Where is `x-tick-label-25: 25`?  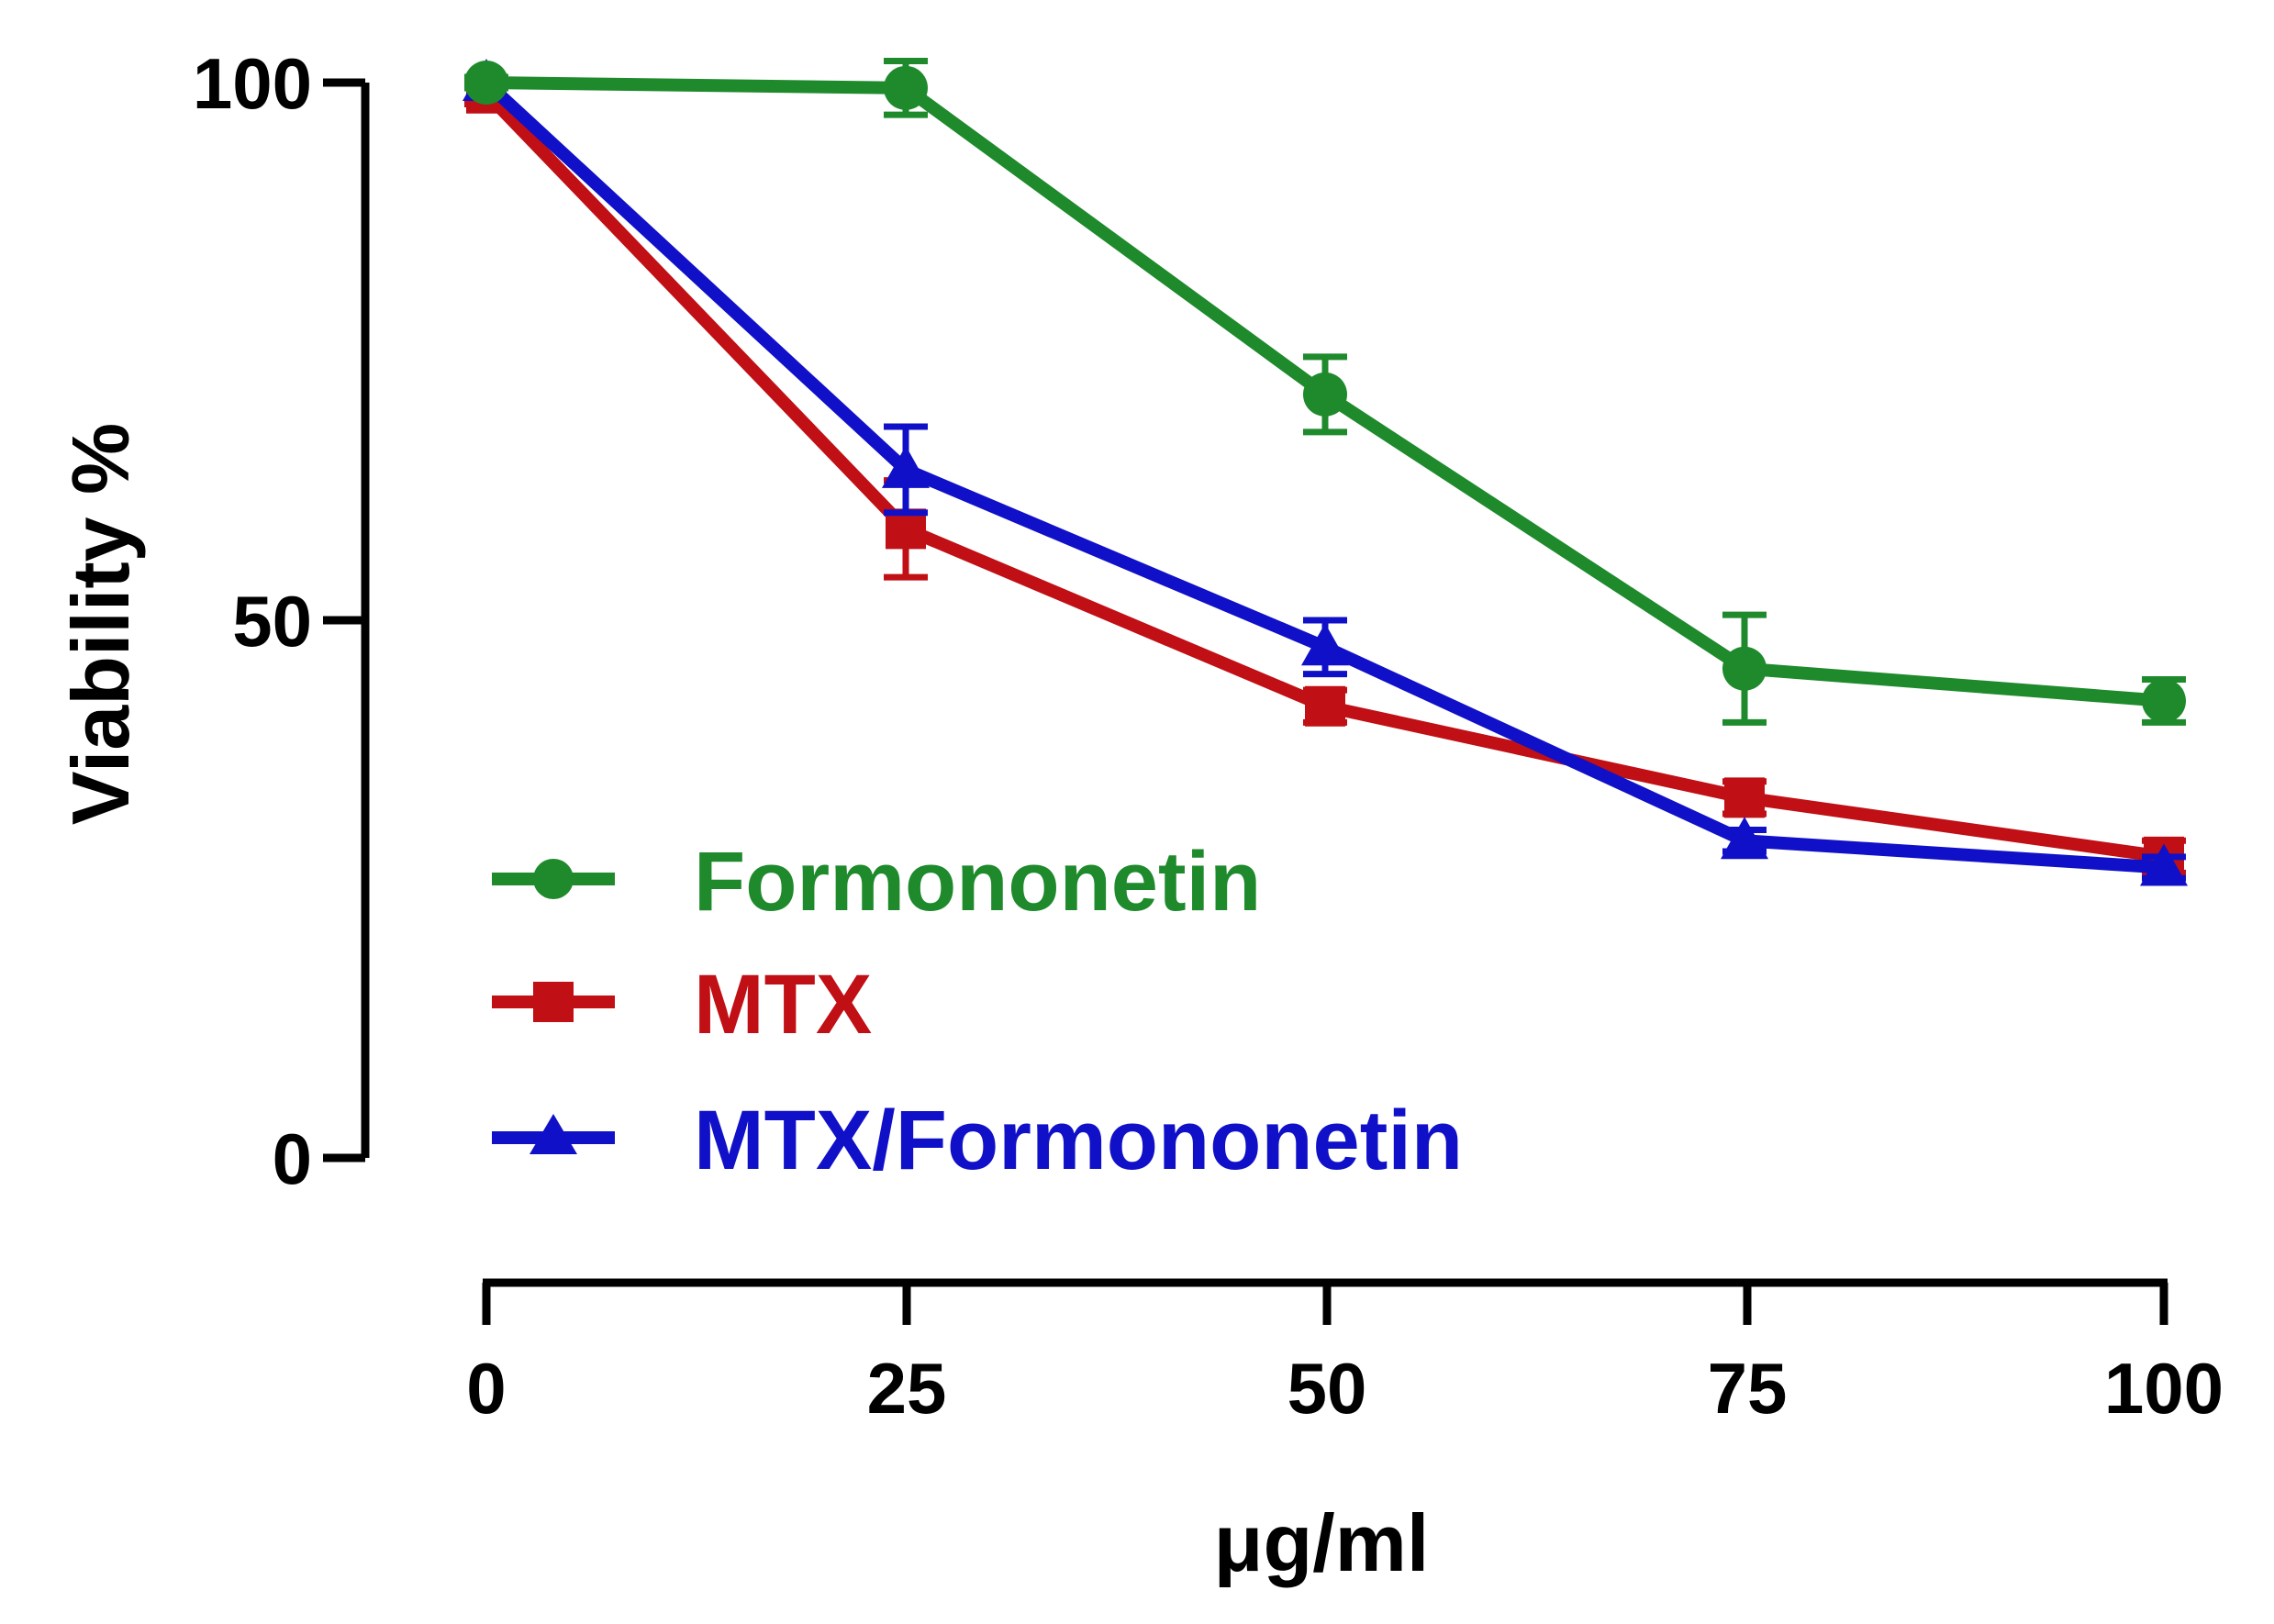
x-tick-label-25: 25 is located at coordinates (907, 1388).